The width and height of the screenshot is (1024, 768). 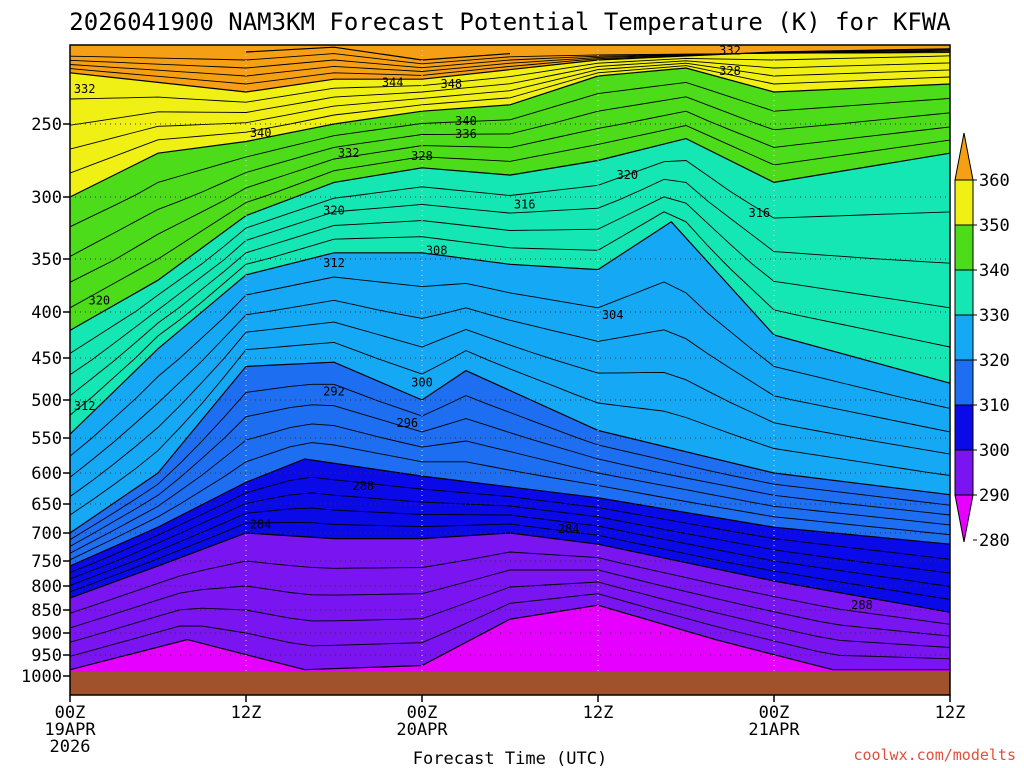 I want to click on colorbar-label: 300, so click(x=994, y=451).